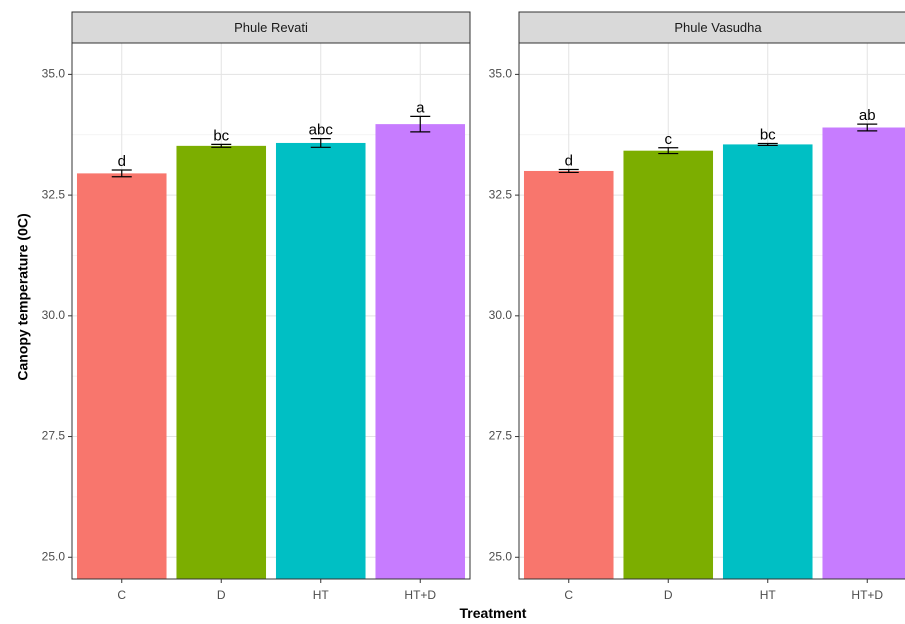  I want to click on significance-label: ab, so click(867, 115).